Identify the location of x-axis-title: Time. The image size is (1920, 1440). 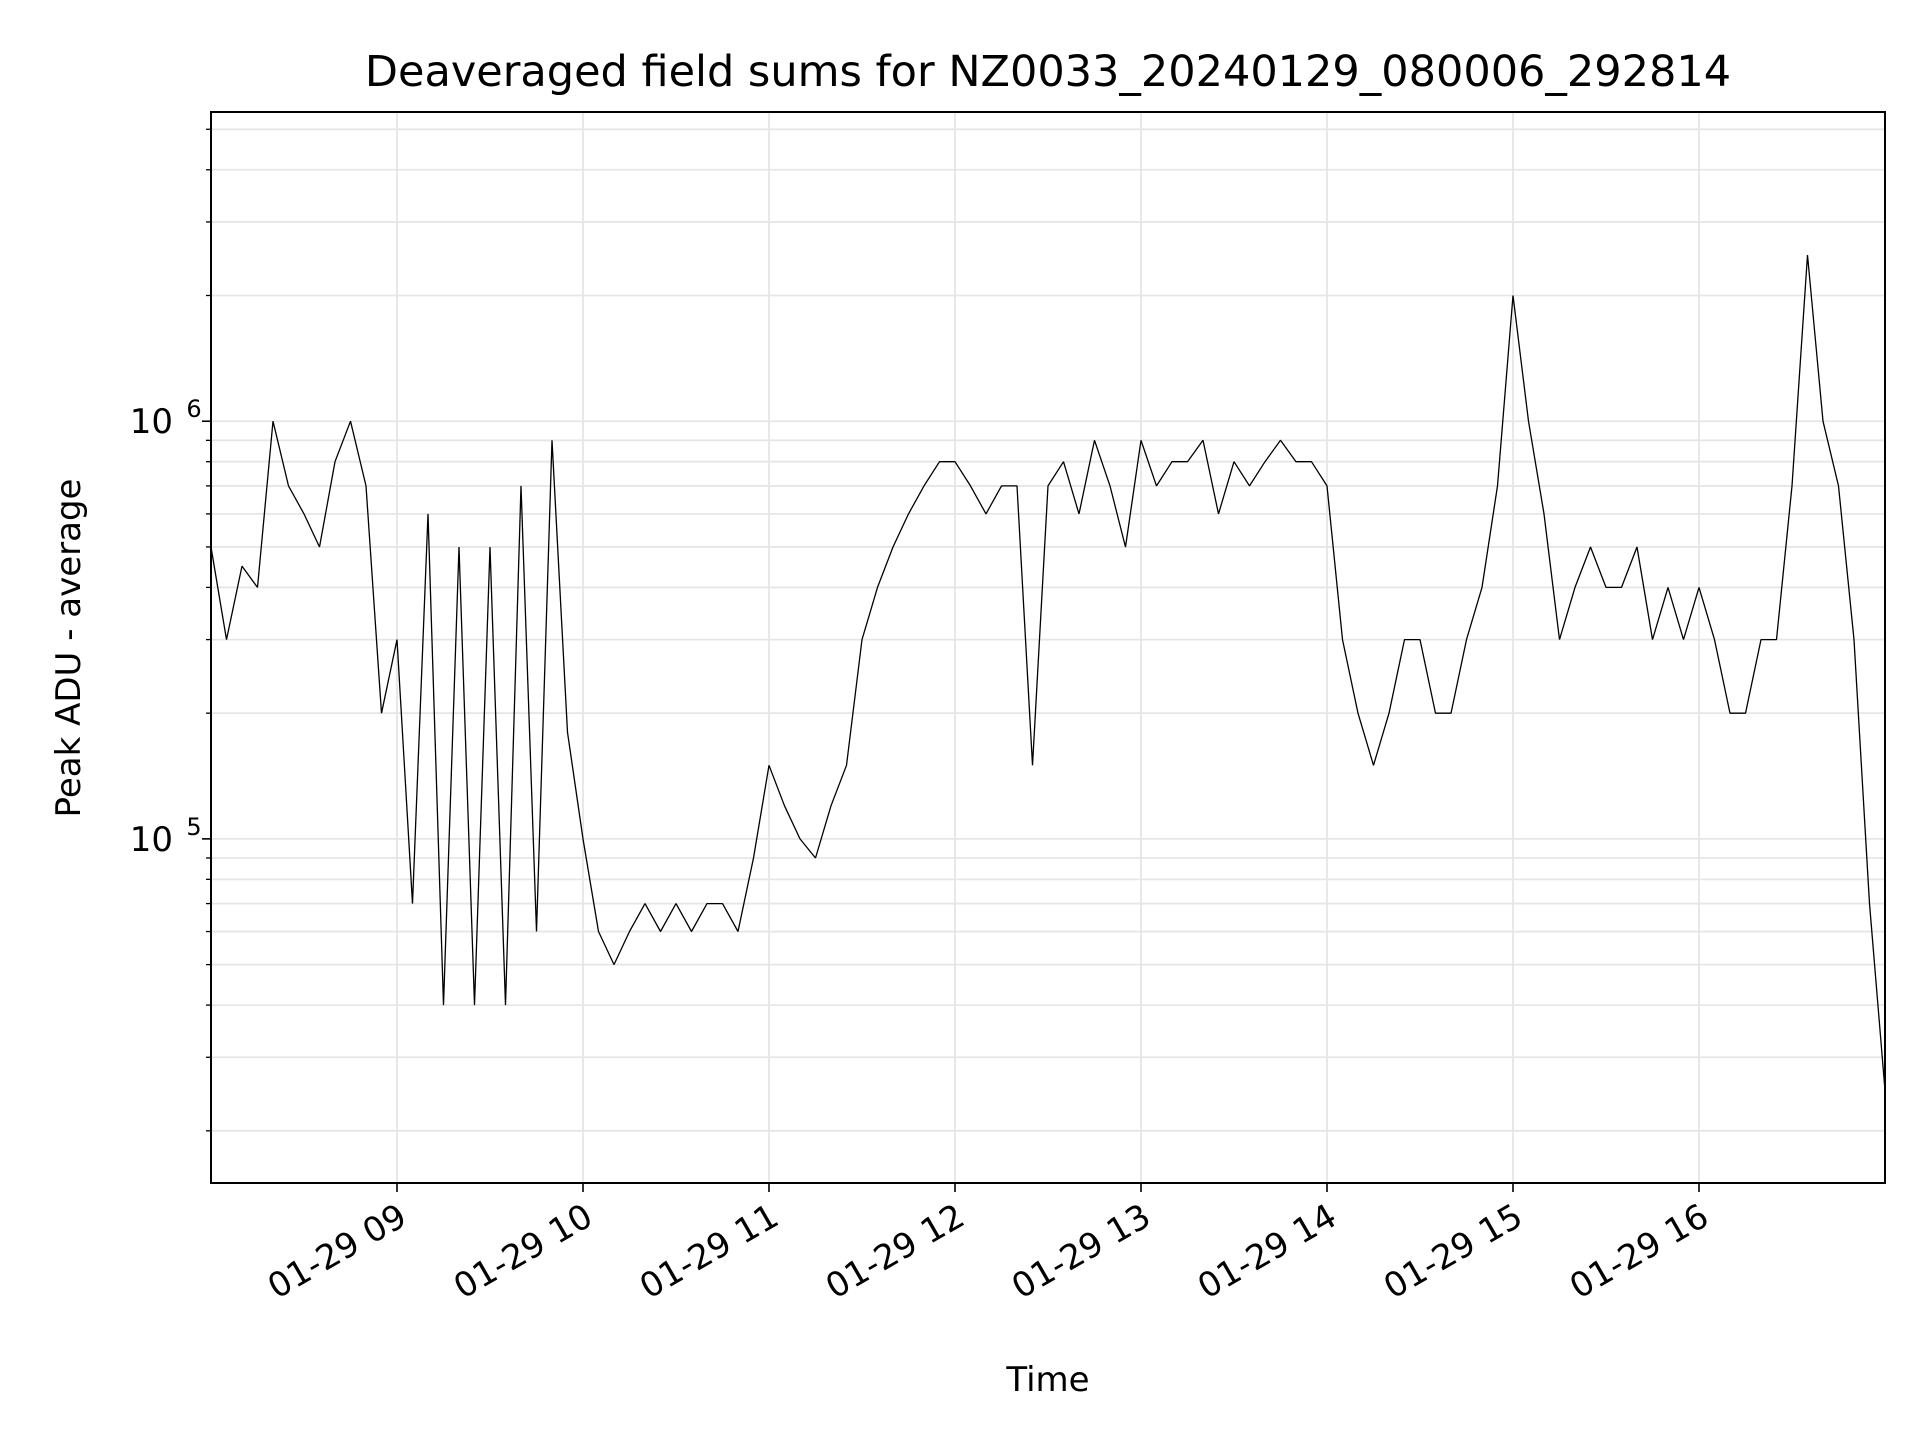
(1047, 1380).